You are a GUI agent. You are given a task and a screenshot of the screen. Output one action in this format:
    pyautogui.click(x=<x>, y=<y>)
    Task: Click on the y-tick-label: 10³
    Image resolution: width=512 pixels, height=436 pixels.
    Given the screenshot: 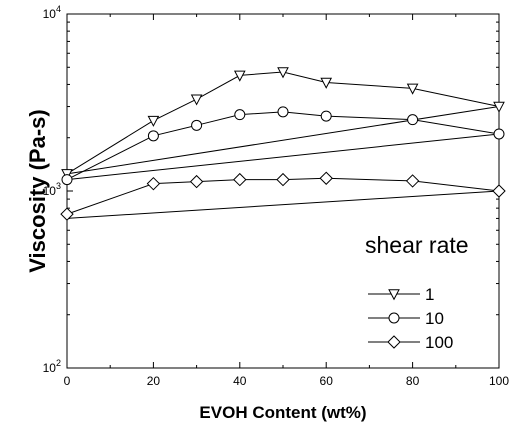 What is the action you would take?
    pyautogui.click(x=52, y=189)
    